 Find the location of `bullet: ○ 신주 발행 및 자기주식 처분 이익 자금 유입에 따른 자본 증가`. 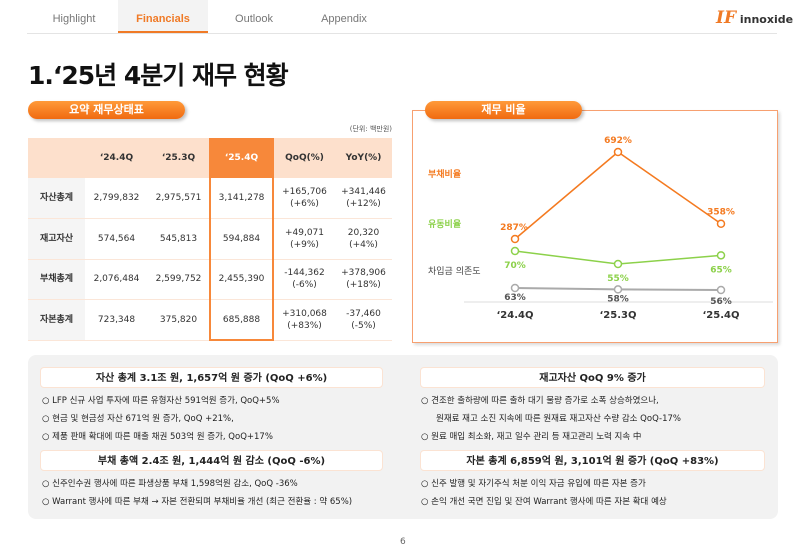

bullet: ○ 신주 발행 및 자기주식 처분 이익 자금 유입에 따른 자본 증가 is located at coordinates (533, 484).